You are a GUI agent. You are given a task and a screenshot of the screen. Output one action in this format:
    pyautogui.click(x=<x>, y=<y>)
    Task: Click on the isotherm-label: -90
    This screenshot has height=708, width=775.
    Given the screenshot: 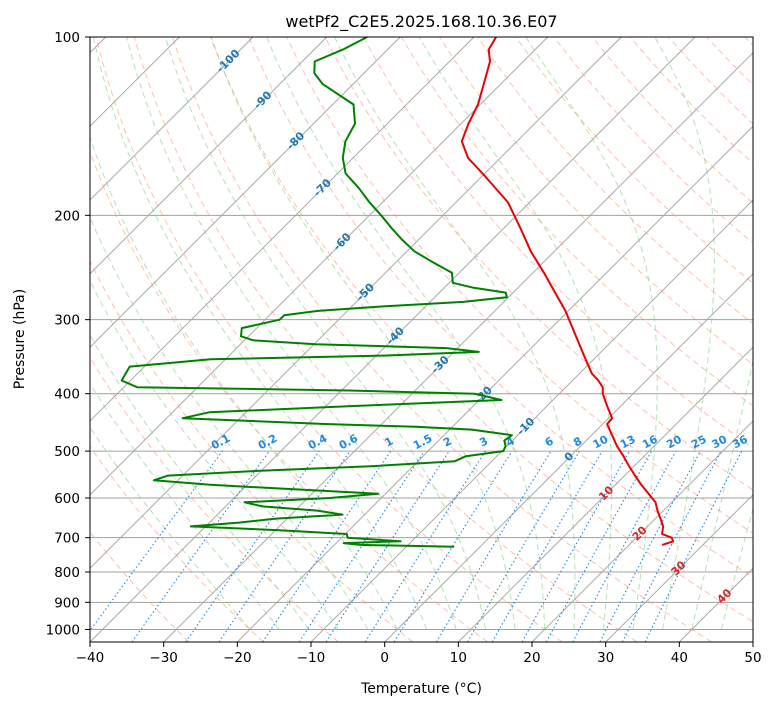 What is the action you would take?
    pyautogui.click(x=262, y=99)
    